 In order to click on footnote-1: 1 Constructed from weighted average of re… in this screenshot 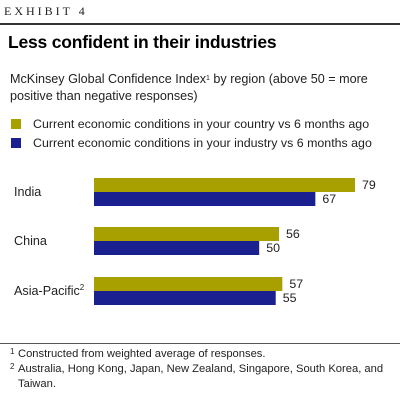, I will do `click(202, 354)`.